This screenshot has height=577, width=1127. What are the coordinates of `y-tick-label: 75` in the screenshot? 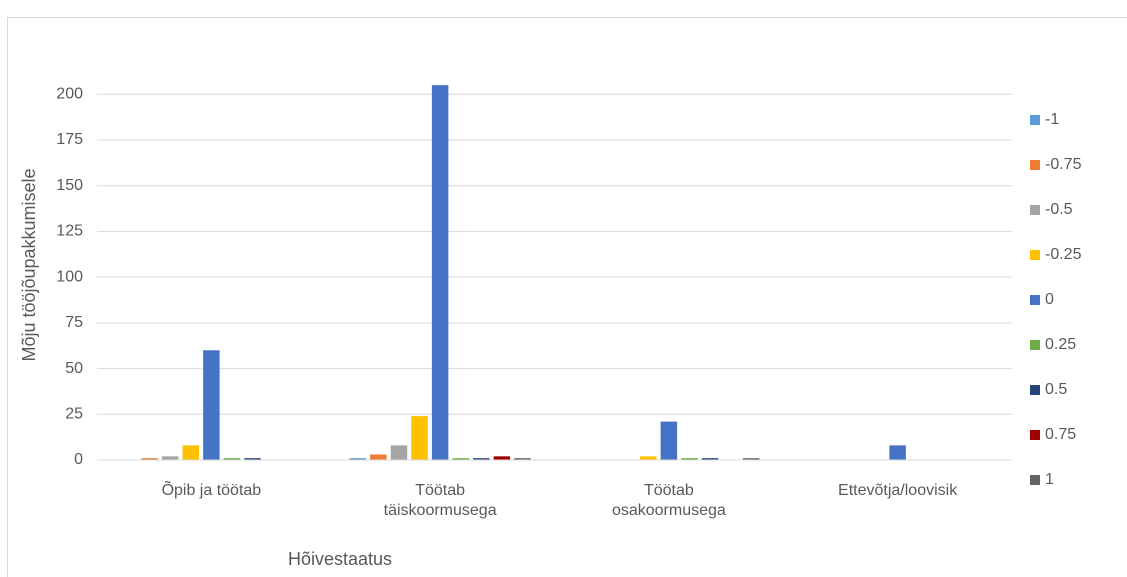 It's located at (74, 322).